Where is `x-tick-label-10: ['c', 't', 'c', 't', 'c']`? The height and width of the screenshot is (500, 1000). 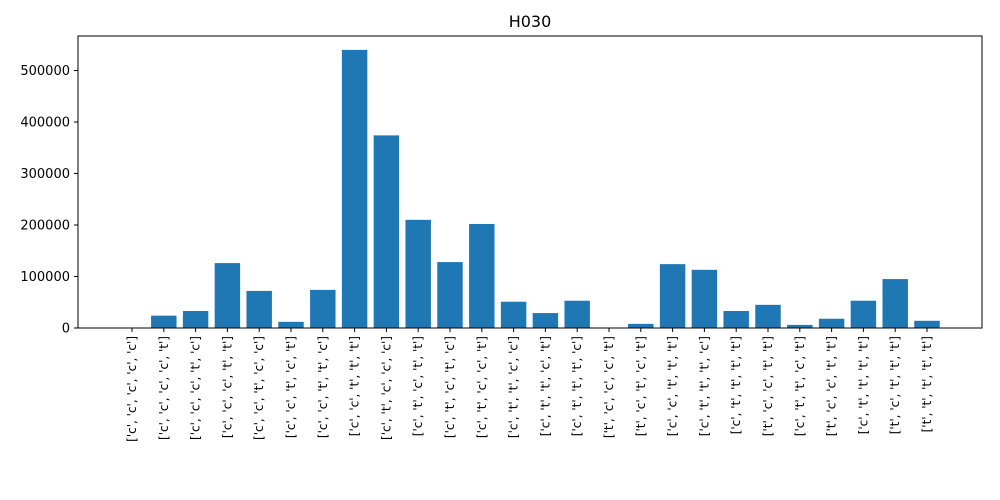 x-tick-label-10: ['c', 't', 'c', 't', 'c'] is located at coordinates (450, 387).